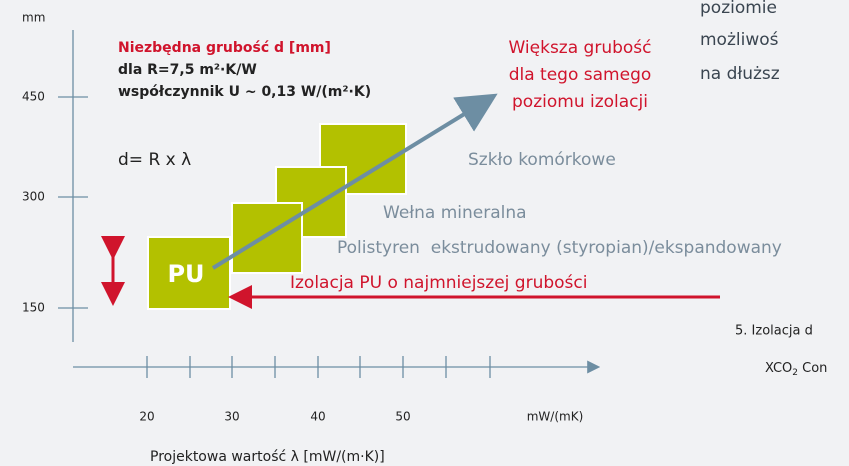  What do you see at coordinates (244, 92) in the screenshot?
I see `info-line: współczynnik U ~ 0,13 W/(m²·K)` at bounding box center [244, 92].